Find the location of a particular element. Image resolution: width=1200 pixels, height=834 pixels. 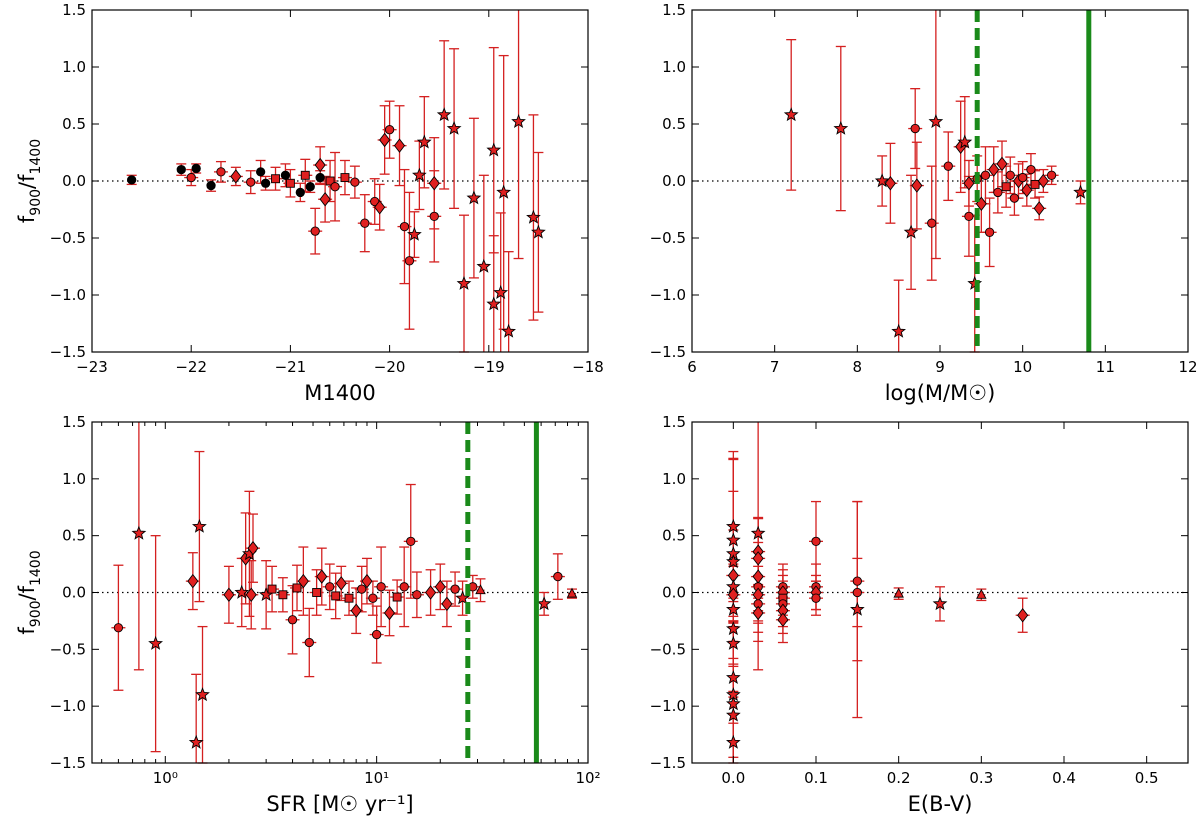

x-tick-label: 10 is located at coordinates (1022, 367).